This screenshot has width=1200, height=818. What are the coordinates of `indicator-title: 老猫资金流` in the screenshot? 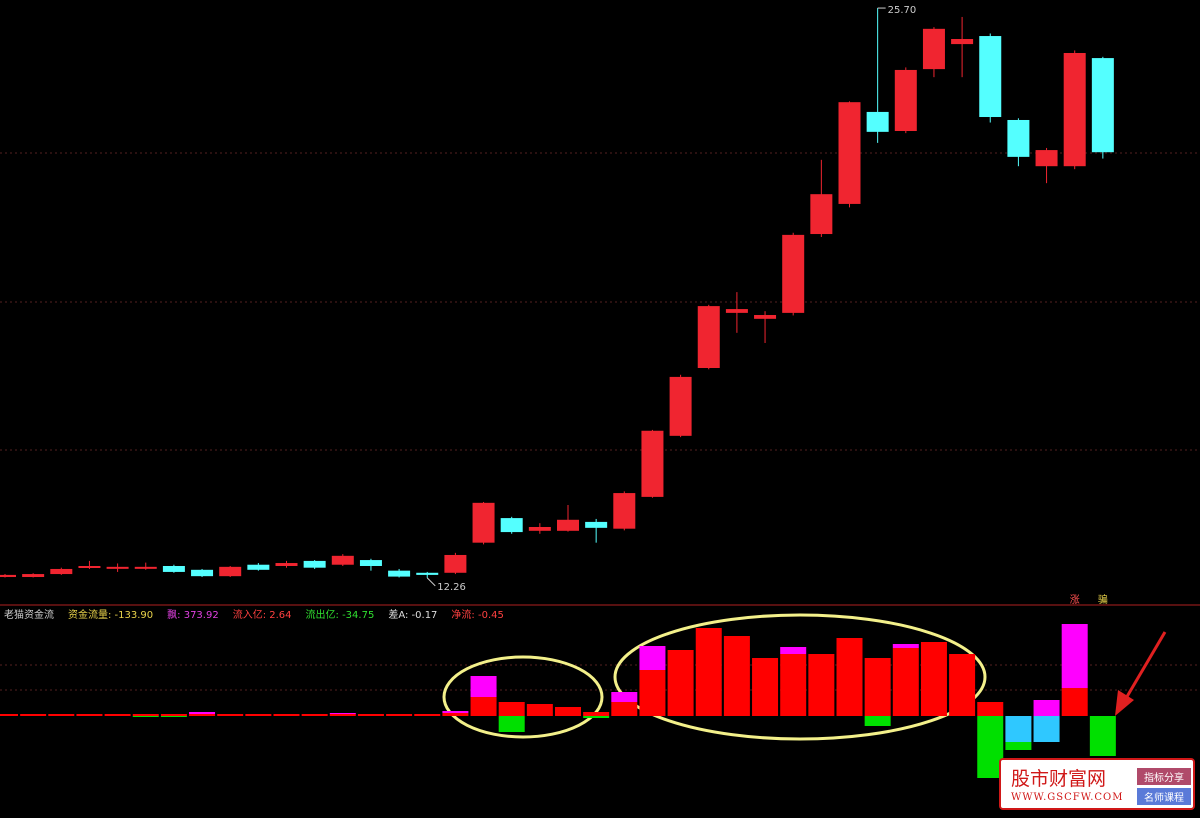 It's located at (29, 615).